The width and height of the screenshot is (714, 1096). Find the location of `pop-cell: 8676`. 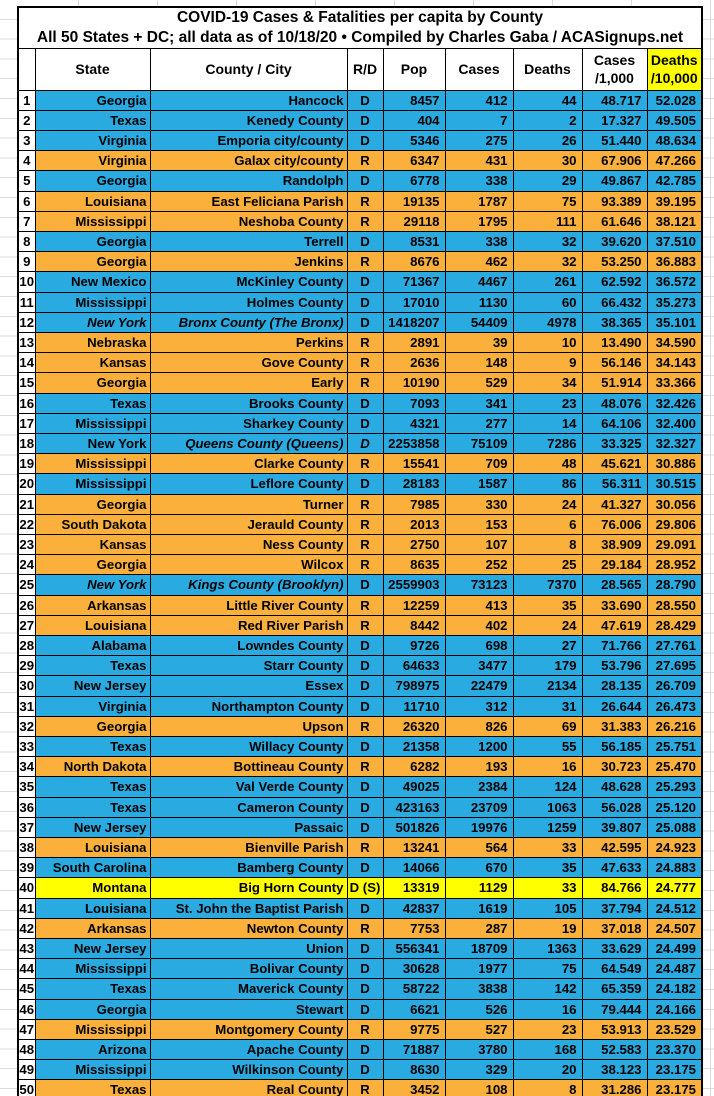

pop-cell: 8676 is located at coordinates (414, 262).